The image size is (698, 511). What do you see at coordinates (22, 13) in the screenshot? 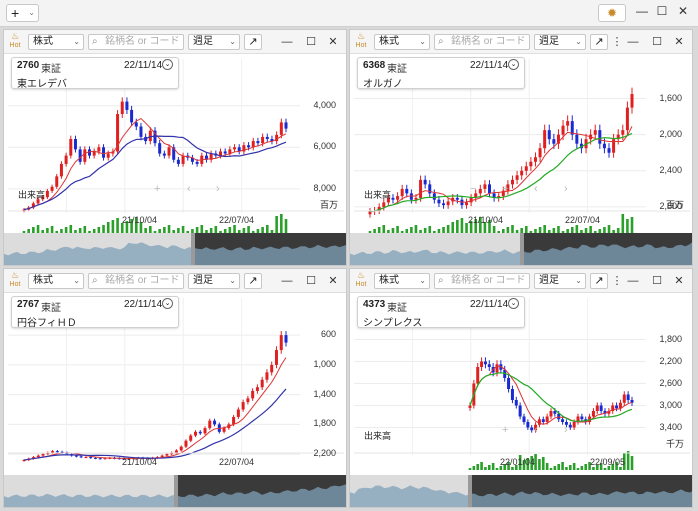
I see `add-chart-button: + ⌄` at bounding box center [22, 13].